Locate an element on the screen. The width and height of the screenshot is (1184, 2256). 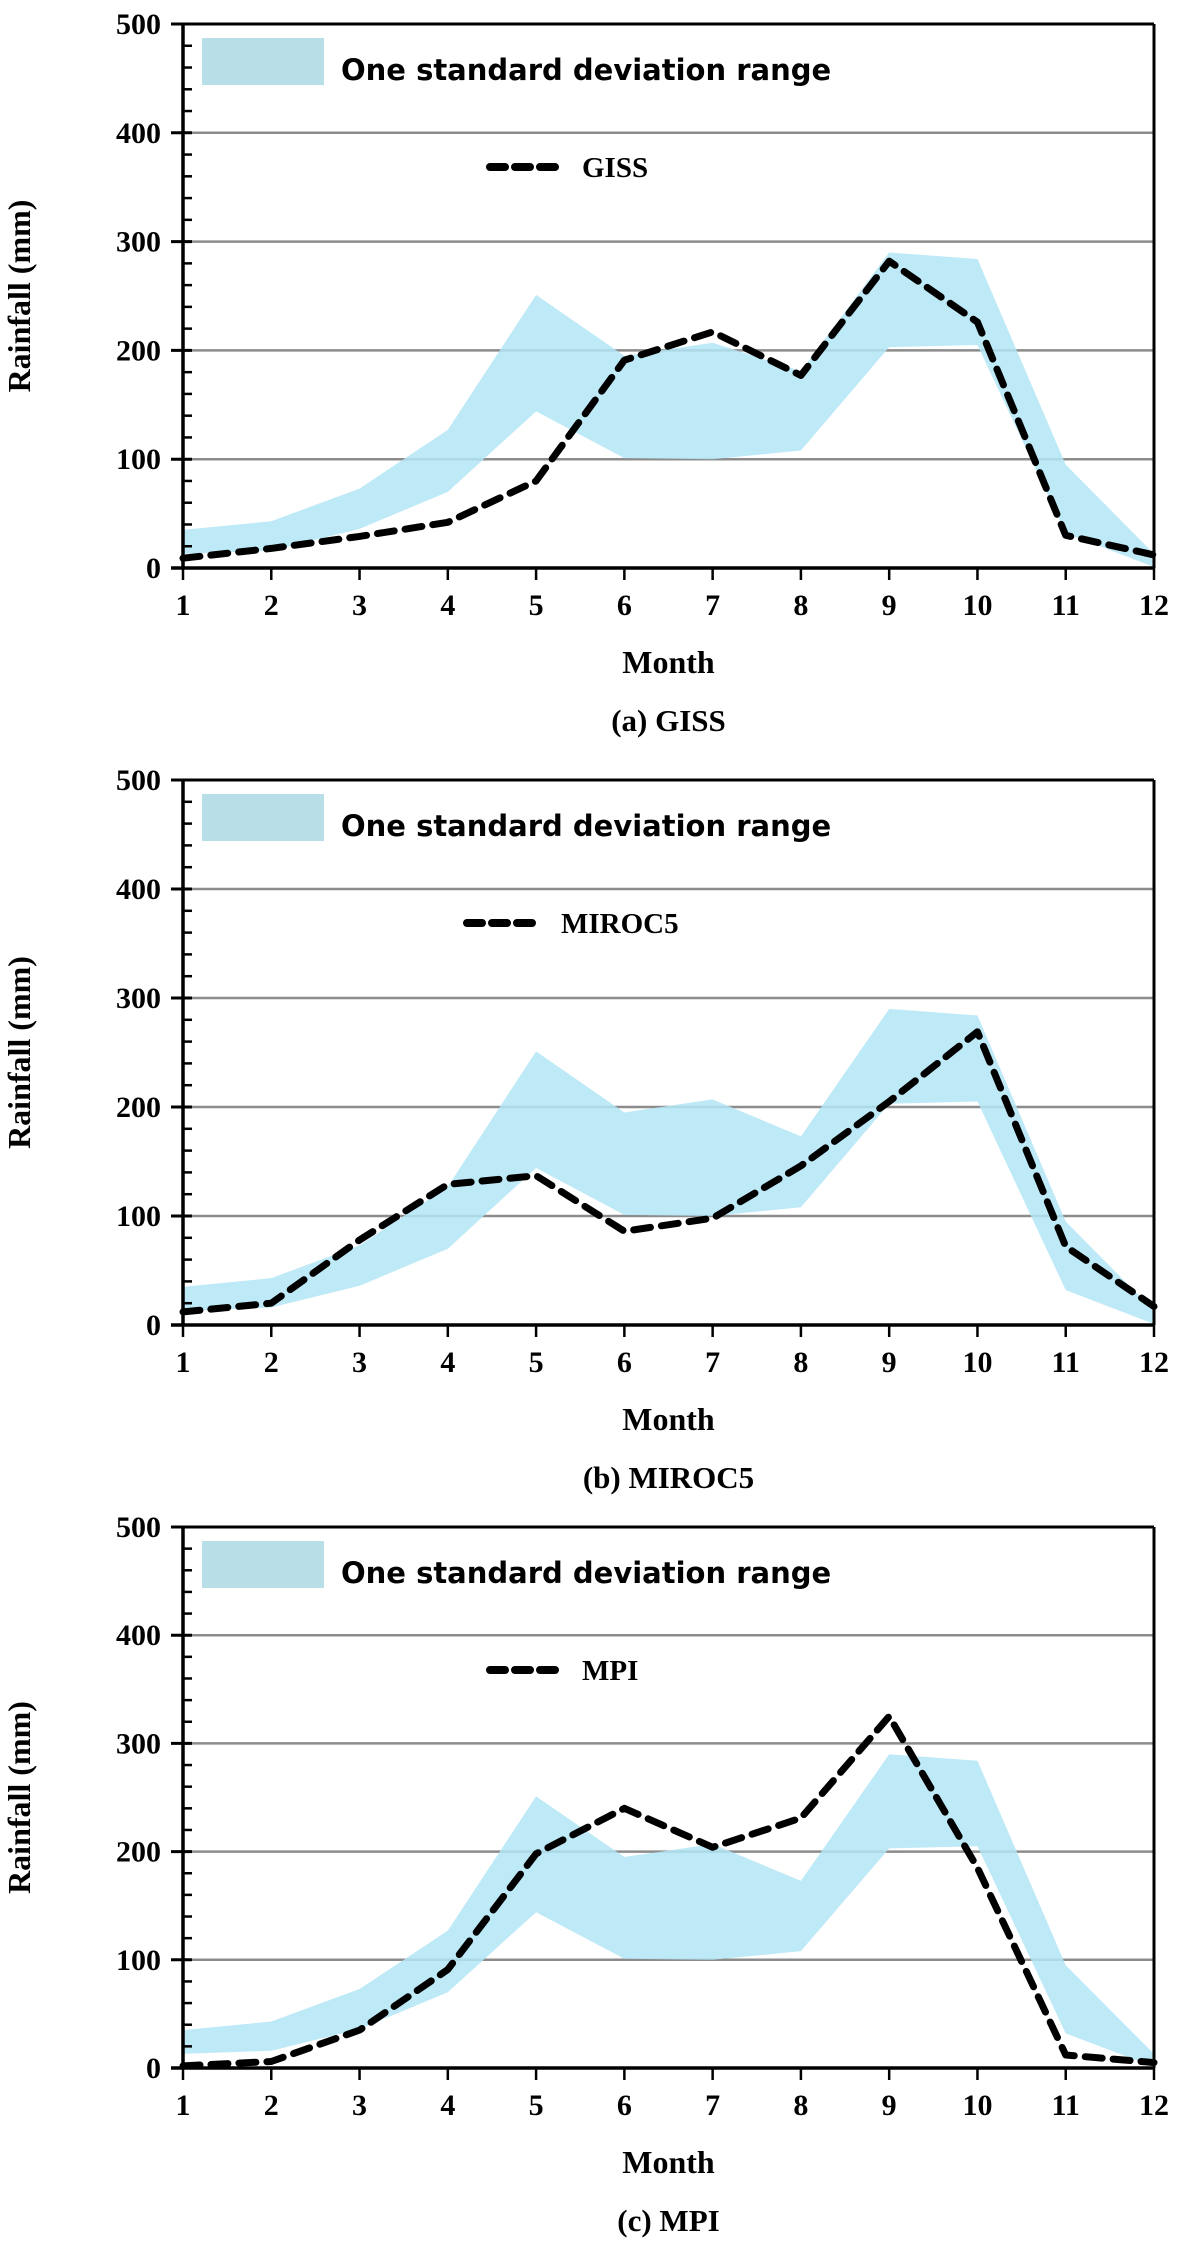
std-dev-band is located at coordinates (668, 409).